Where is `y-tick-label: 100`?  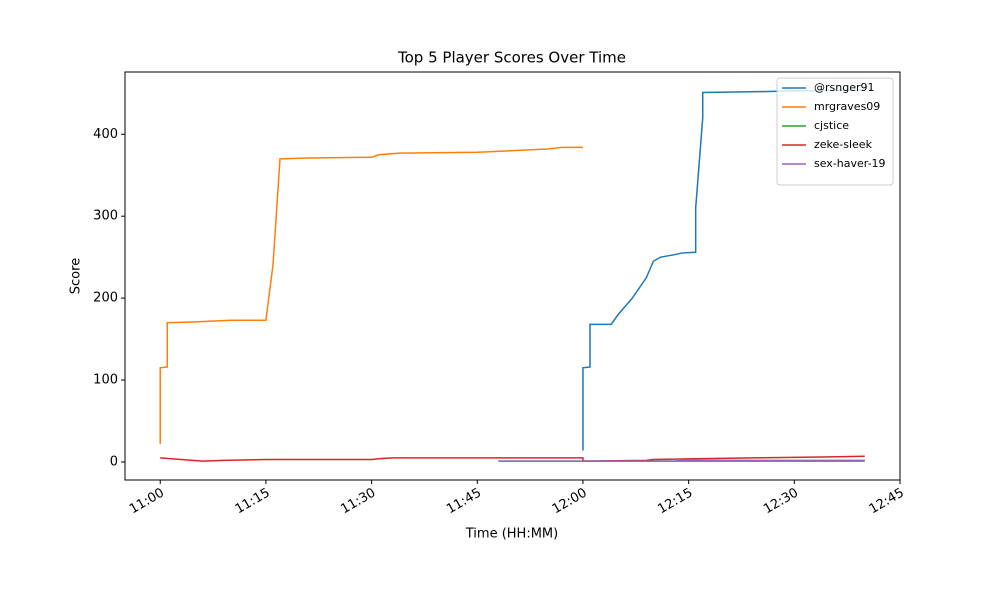
y-tick-label: 100 is located at coordinates (105, 380).